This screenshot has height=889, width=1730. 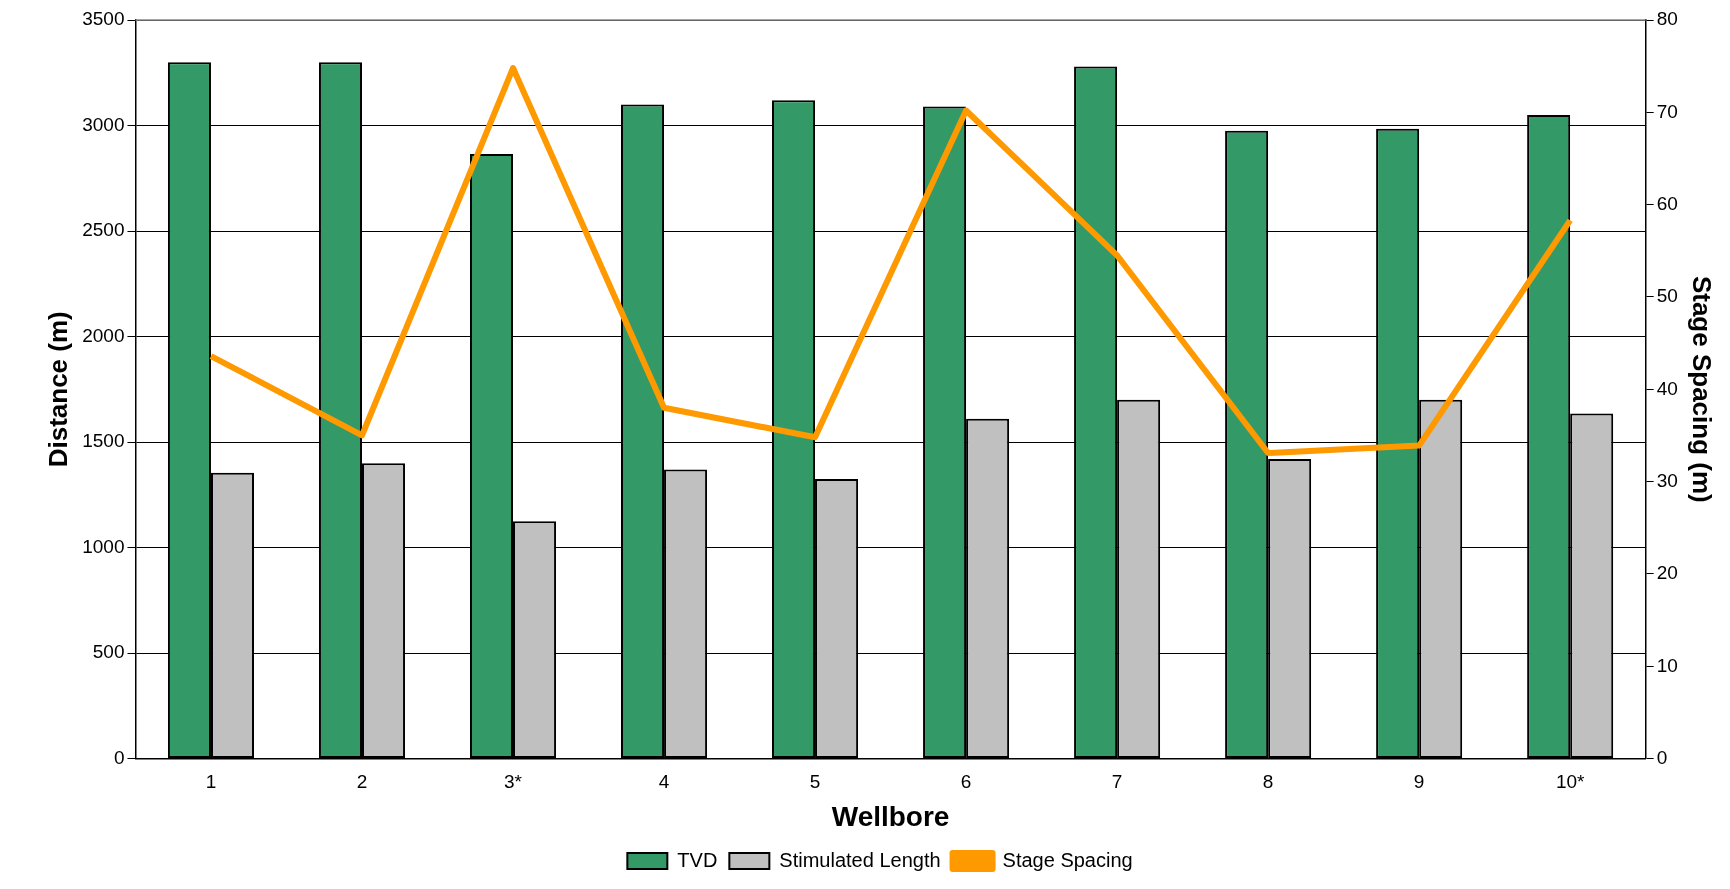 What do you see at coordinates (860, 859) in the screenshot?
I see `legend-label: Stimulated Length` at bounding box center [860, 859].